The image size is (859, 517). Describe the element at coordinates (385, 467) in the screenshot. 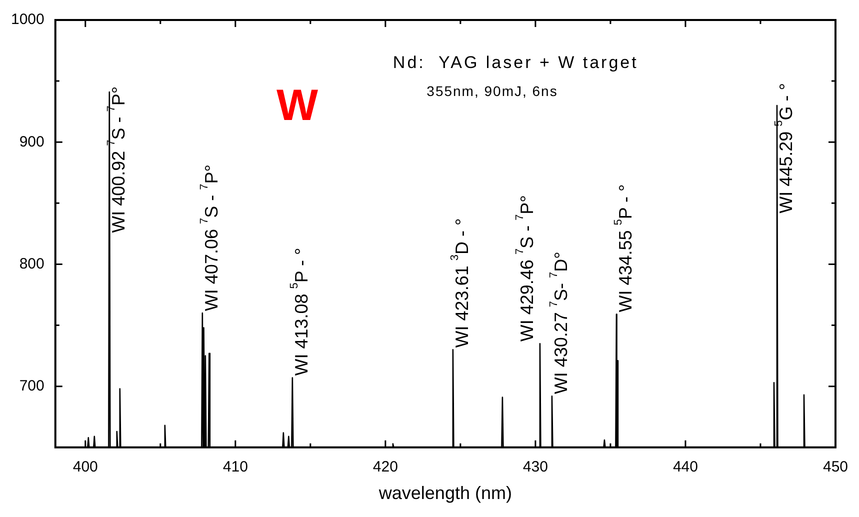

I see `x-tick-label: 420` at that location.